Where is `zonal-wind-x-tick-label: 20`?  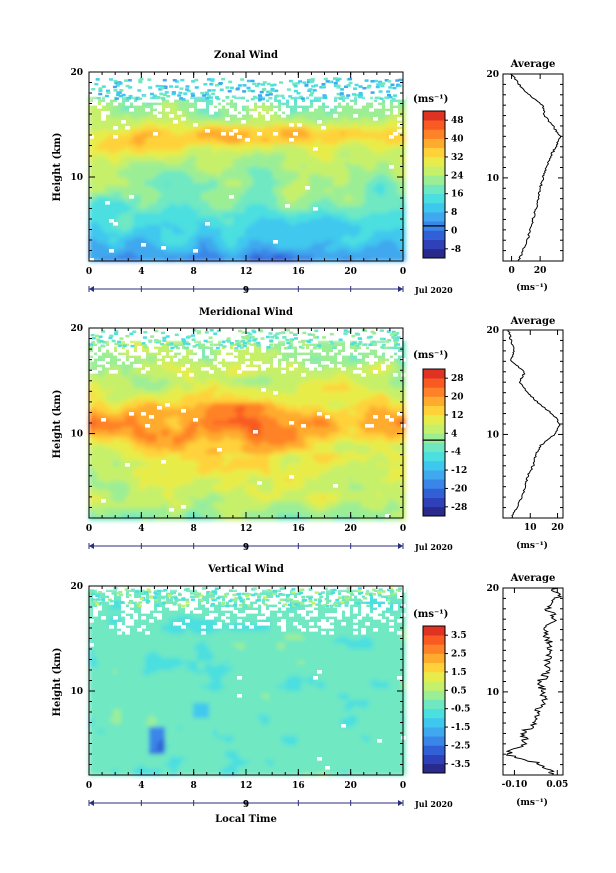 zonal-wind-x-tick-label: 20 is located at coordinates (350, 272).